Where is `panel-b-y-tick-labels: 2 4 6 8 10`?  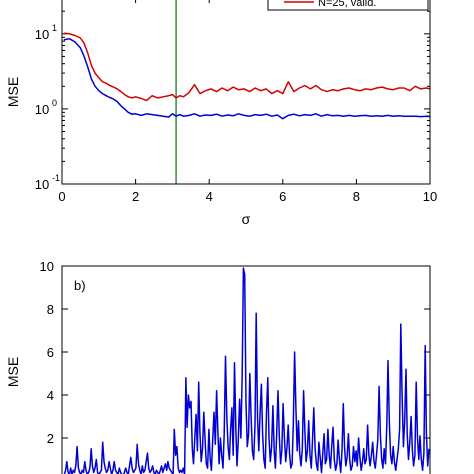 panel-b-y-tick-labels: 2 4 6 8 10 is located at coordinates (47, 352).